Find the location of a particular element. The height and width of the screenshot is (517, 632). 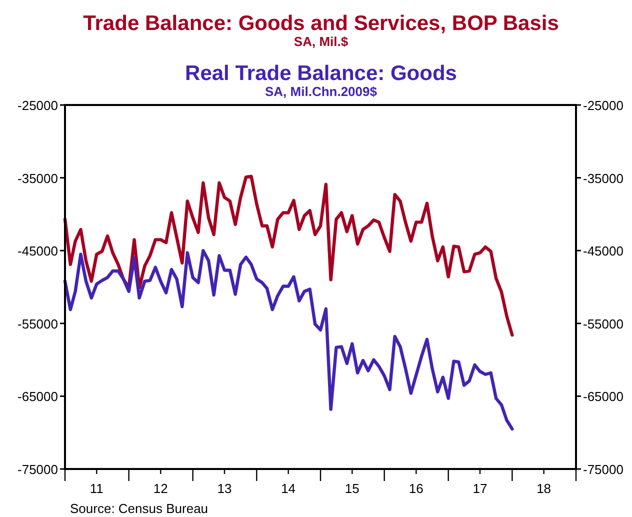

y-tick-label: -65000 is located at coordinates (38, 396).